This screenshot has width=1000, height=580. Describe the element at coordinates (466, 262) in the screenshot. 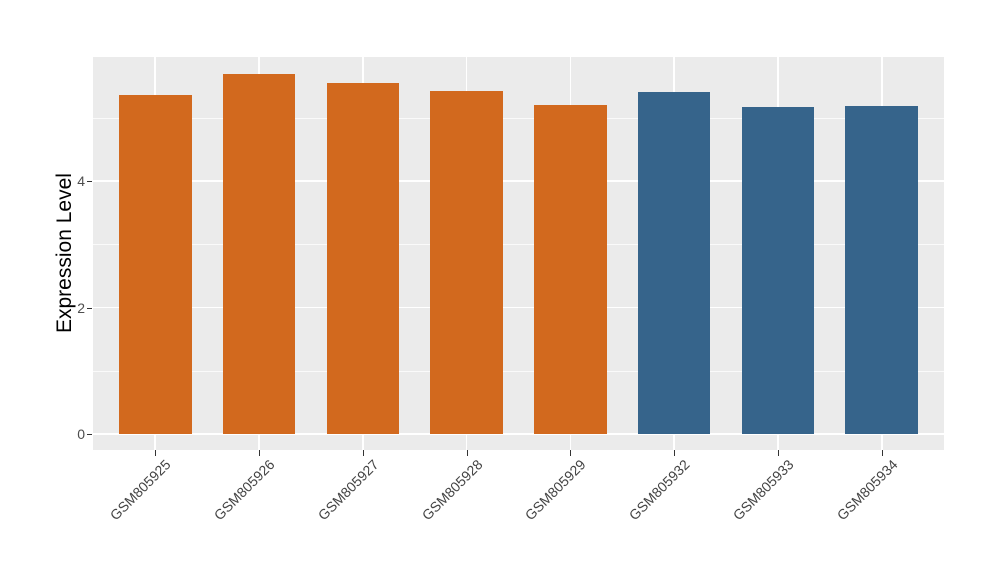

I see `bar-GSM805928` at that location.